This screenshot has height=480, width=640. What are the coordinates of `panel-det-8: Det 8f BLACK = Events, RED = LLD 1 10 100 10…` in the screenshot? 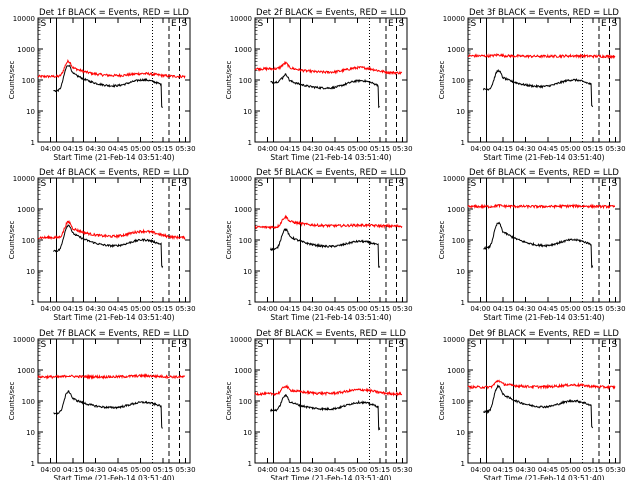 It's located at (319, 404).